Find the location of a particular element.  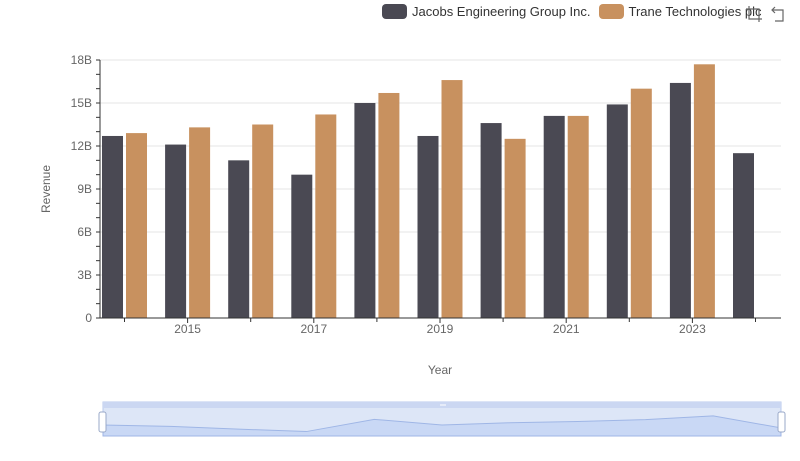

legend-label-trane: Trane Technologies plc is located at coordinates (695, 11).